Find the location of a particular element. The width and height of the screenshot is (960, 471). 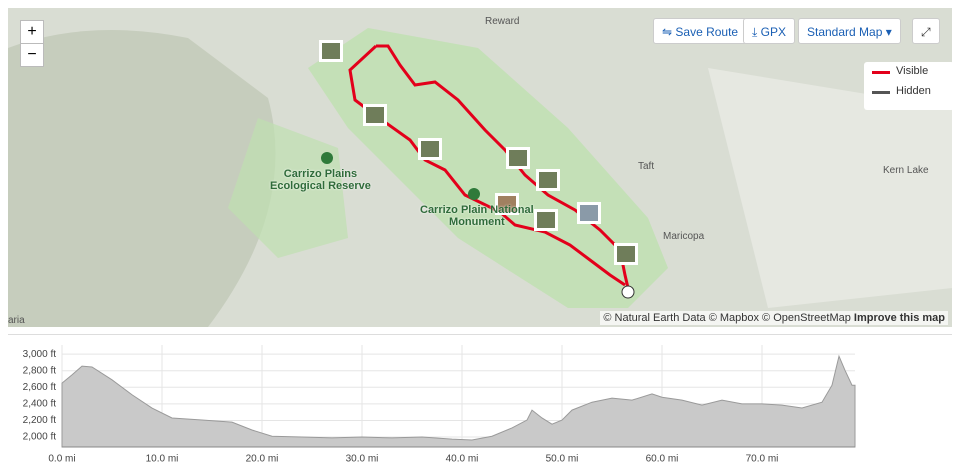

x-tick-label: 0.0 mi is located at coordinates (61, 459).